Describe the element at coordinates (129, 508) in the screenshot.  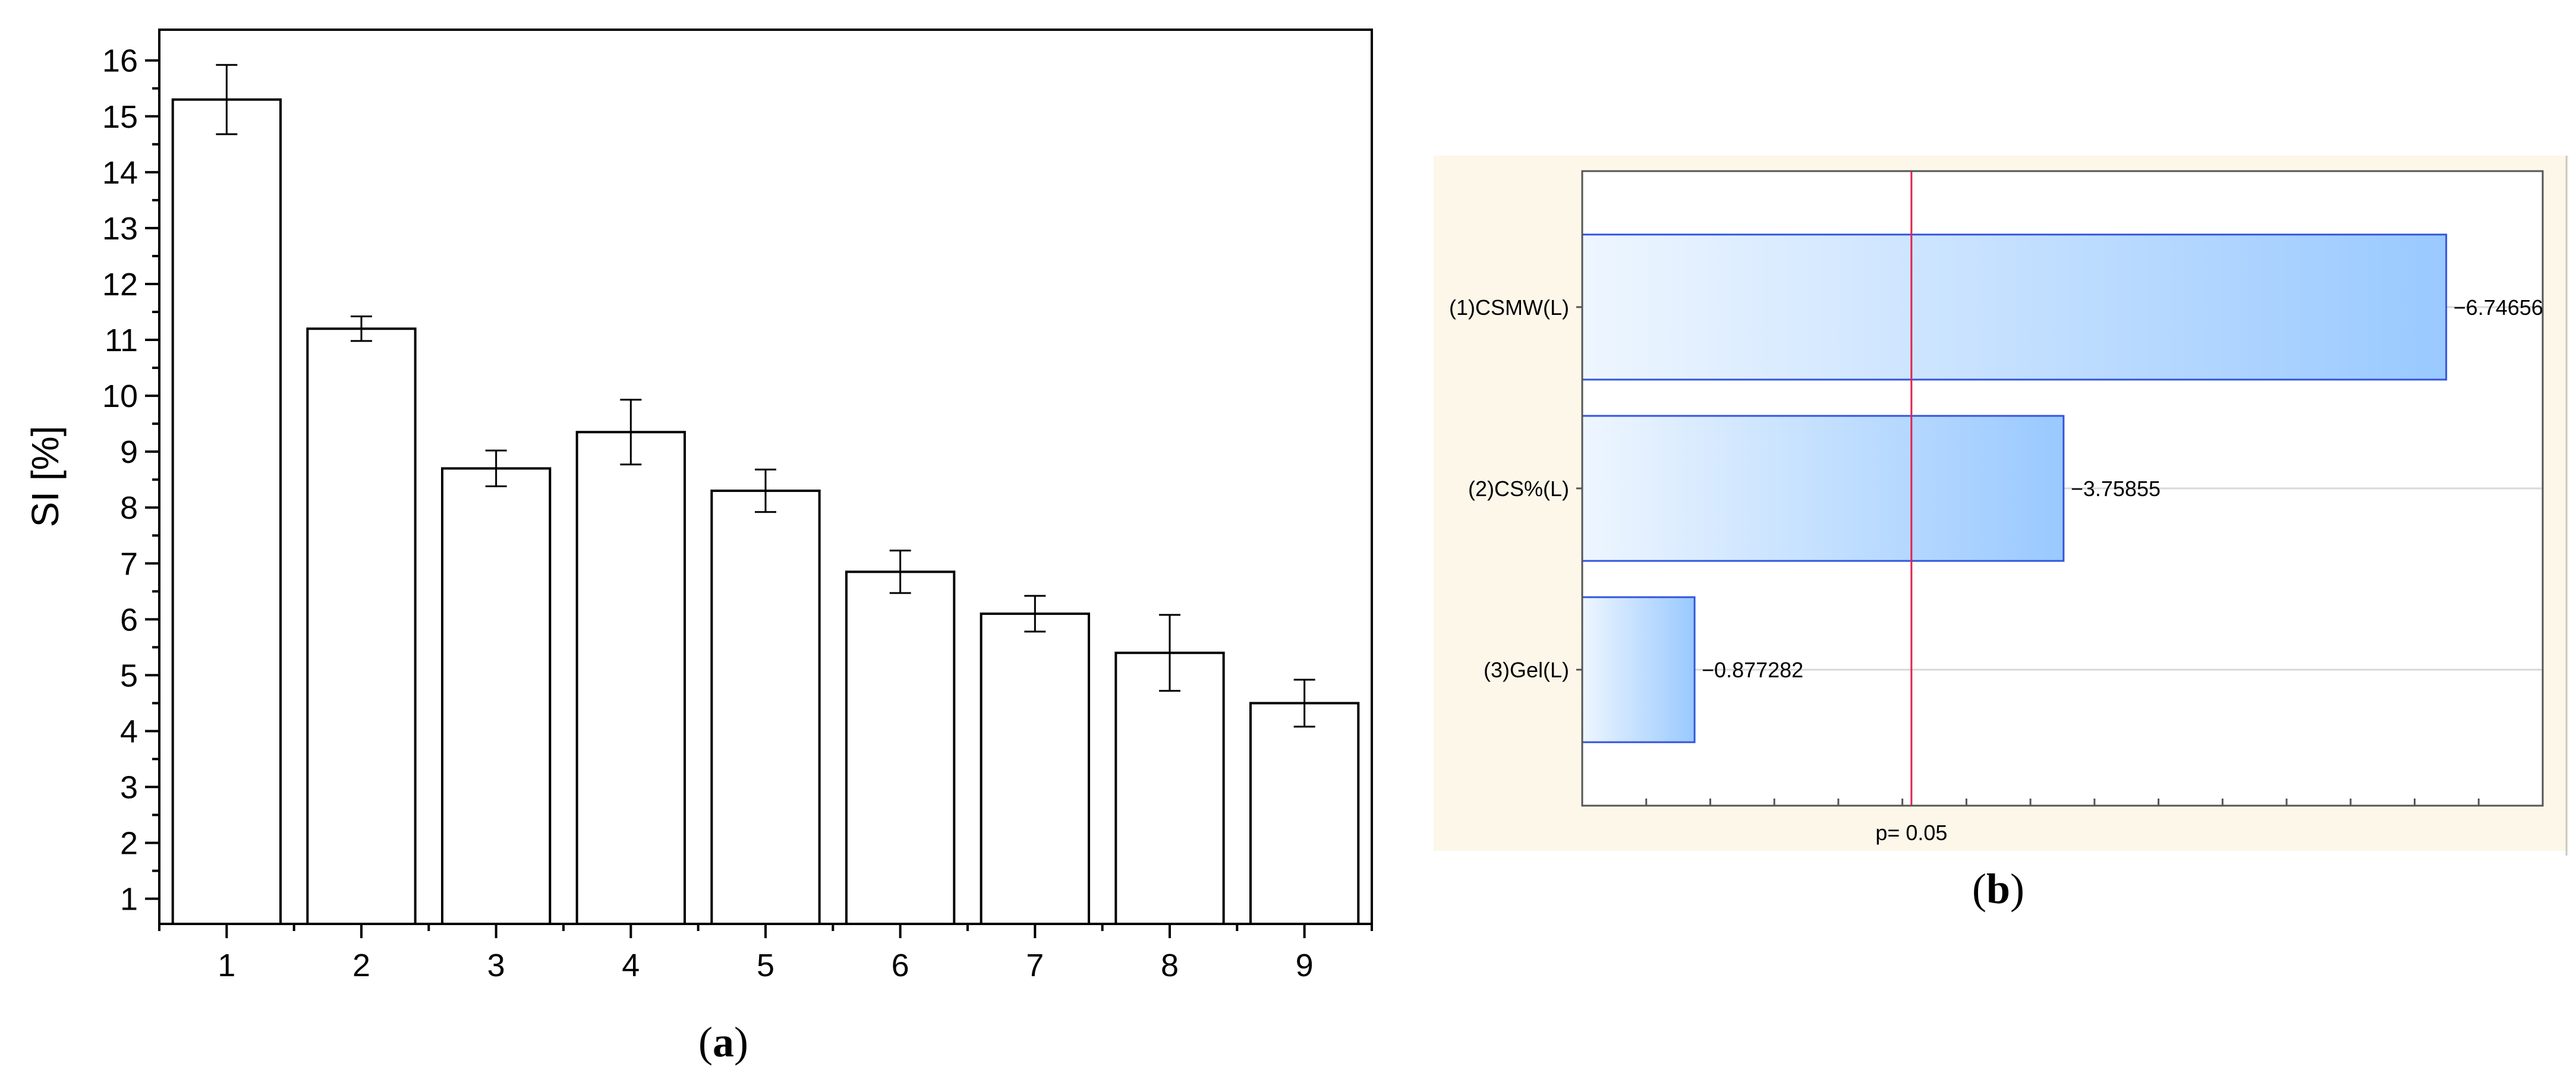
I see `y-tick-label-a: 8` at that location.